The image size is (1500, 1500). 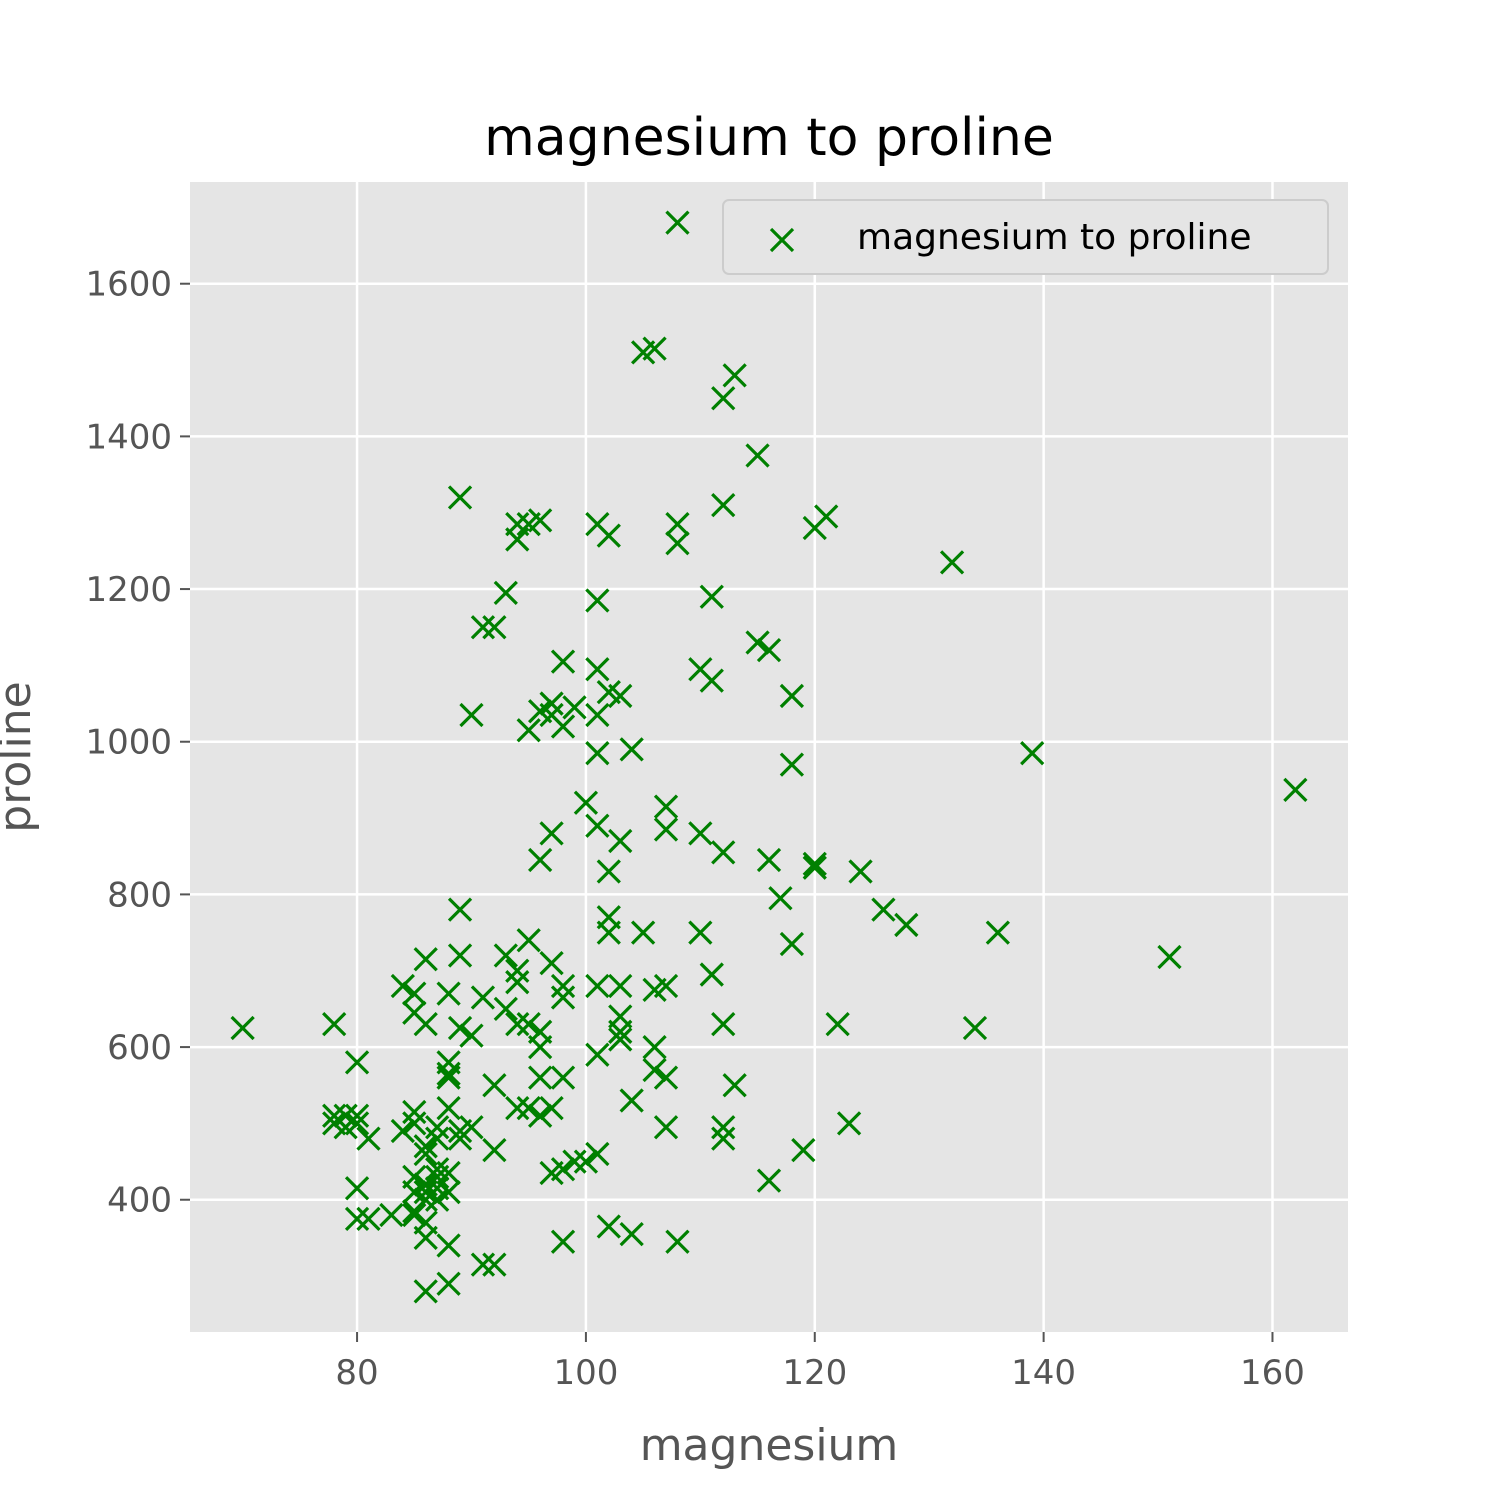 What do you see at coordinates (128, 743) in the screenshot?
I see `y-tick-label: 1000` at bounding box center [128, 743].